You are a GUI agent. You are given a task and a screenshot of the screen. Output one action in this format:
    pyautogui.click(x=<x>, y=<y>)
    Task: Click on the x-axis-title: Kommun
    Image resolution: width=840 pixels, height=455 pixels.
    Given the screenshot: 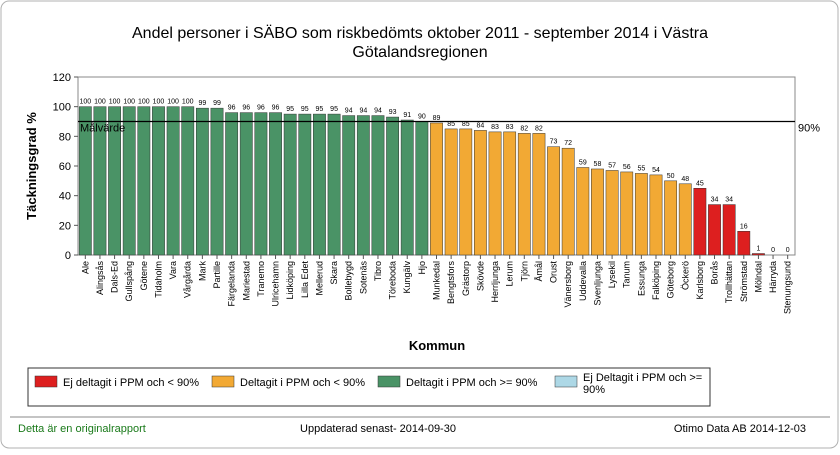 What is the action you would take?
    pyautogui.click(x=437, y=345)
    